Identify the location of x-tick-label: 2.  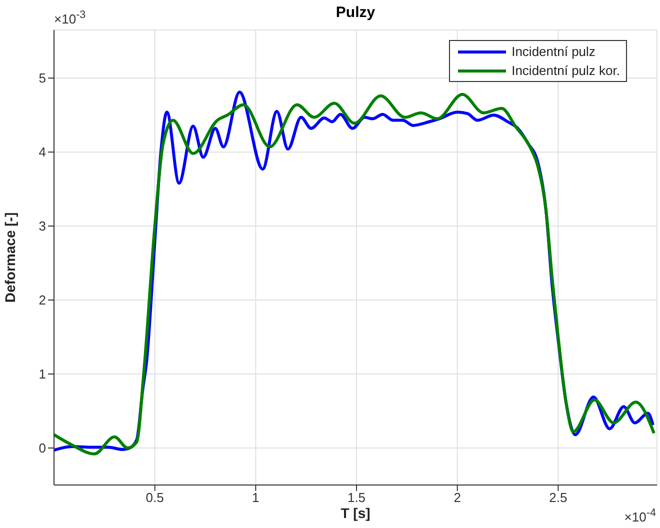
(457, 498).